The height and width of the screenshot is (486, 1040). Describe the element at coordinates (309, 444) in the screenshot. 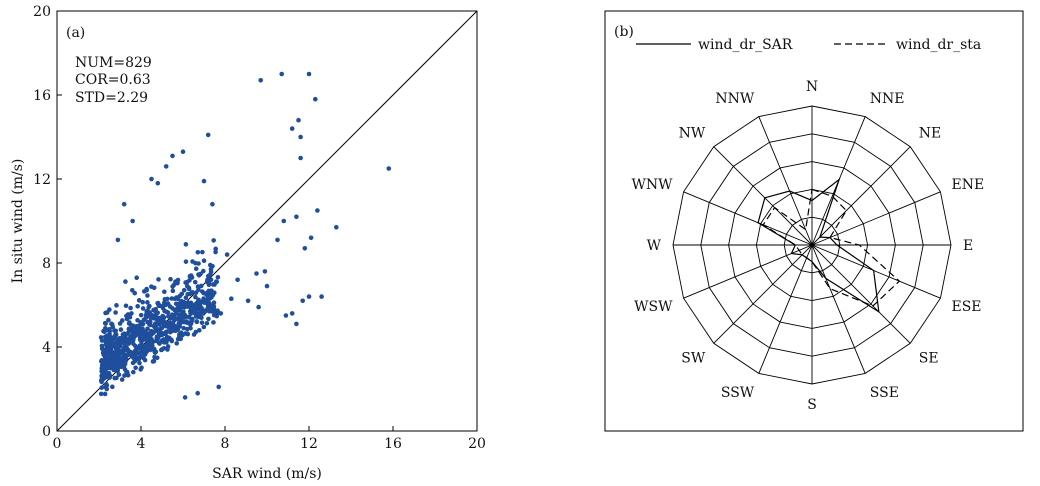

I see `x-tick-label: 12` at that location.